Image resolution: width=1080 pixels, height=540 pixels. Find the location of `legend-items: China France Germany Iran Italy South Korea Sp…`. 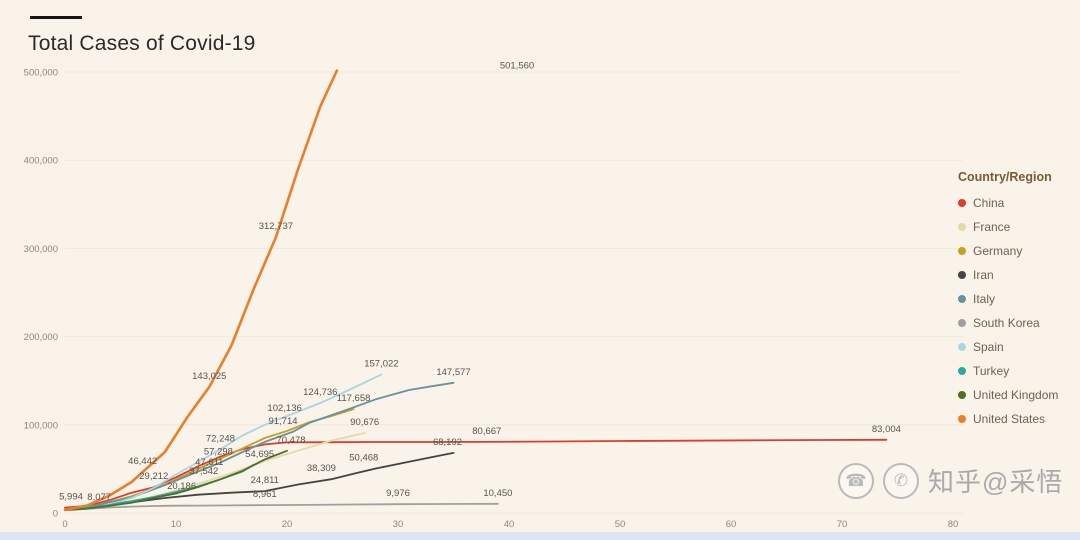

legend-items: China France Germany Iran Italy South Korea Sp… is located at coordinates (1019, 311).